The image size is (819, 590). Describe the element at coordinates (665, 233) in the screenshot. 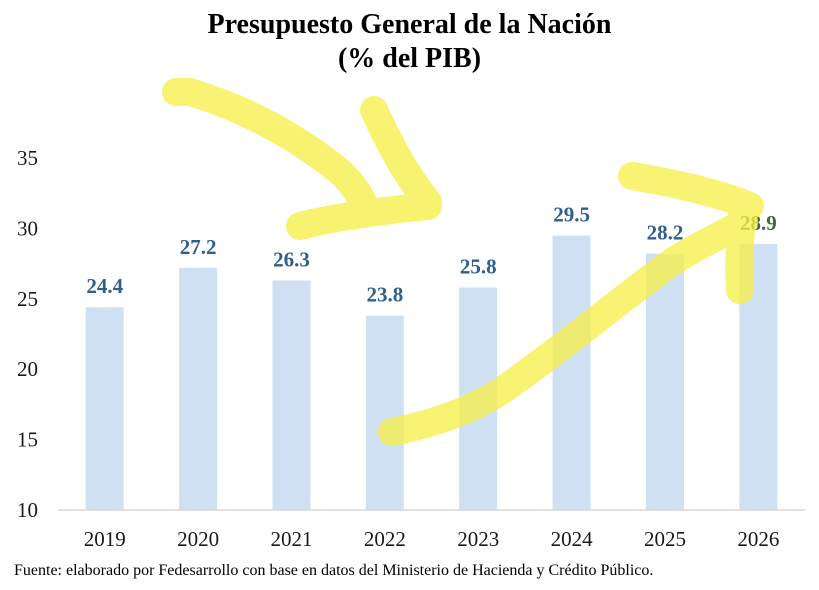

I see `data-label: 28.2` at that location.